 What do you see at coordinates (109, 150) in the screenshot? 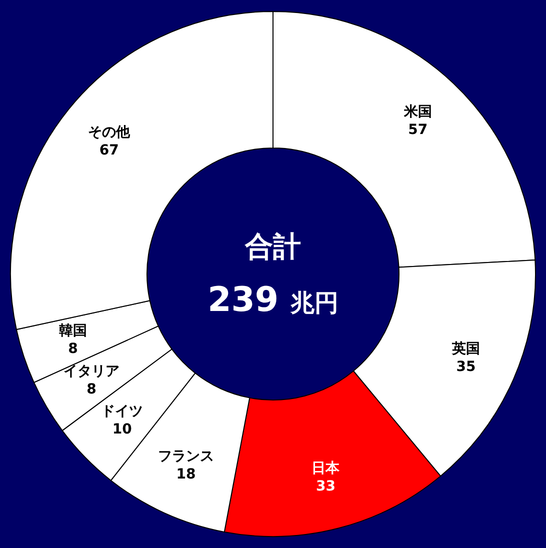
I see `data-label: 67` at bounding box center [109, 150].